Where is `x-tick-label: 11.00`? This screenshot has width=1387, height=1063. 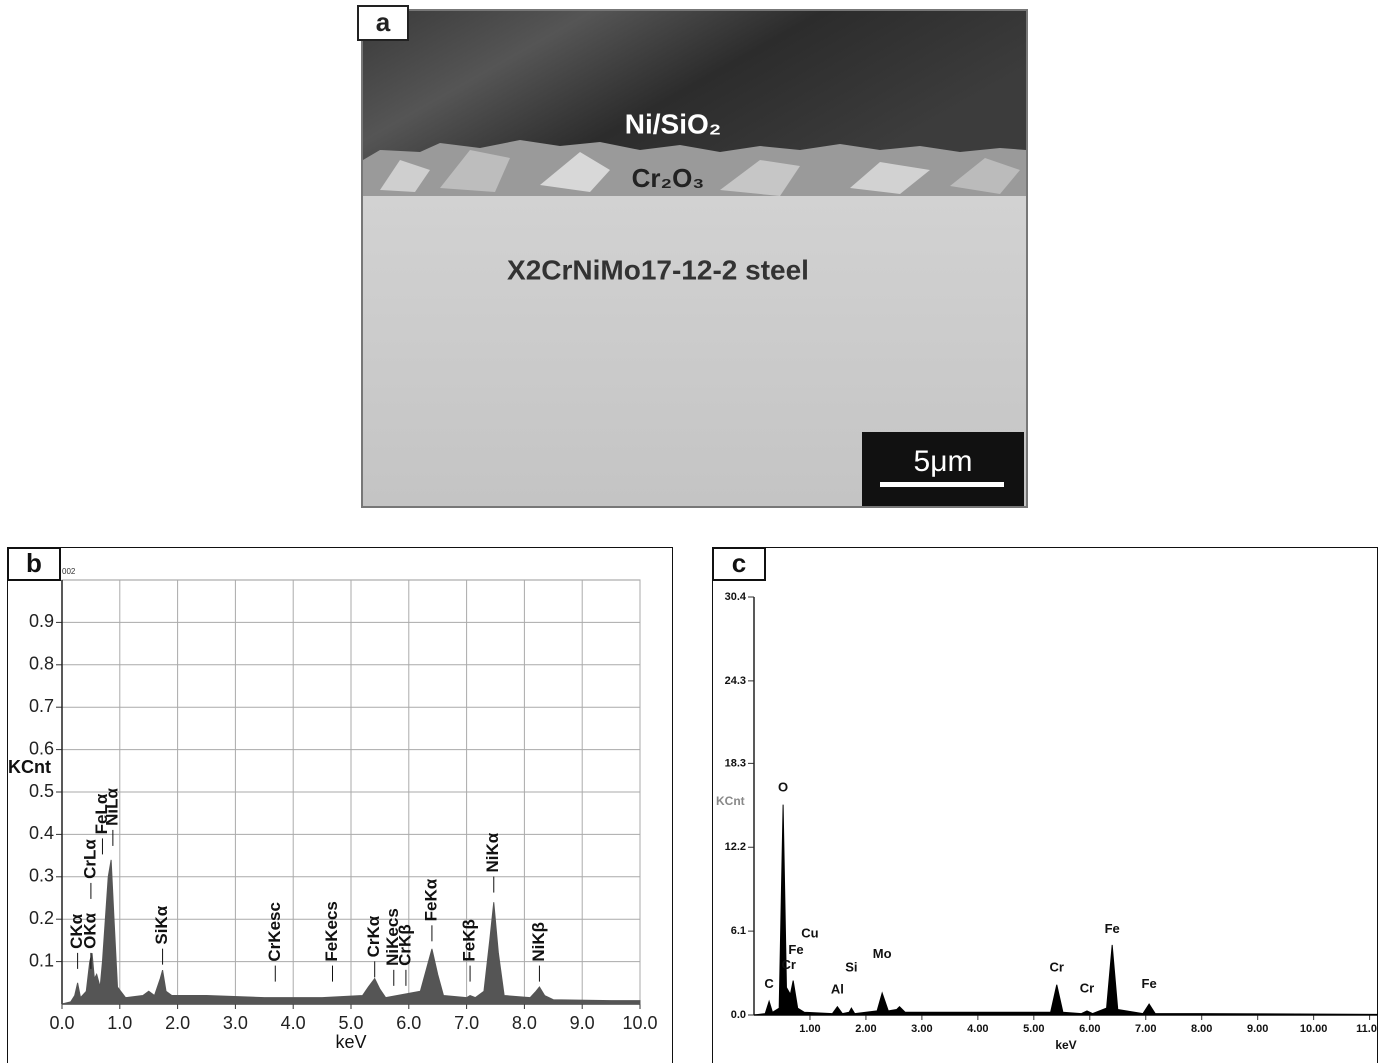
x-tick-label: 11.00 is located at coordinates (1369, 1029).